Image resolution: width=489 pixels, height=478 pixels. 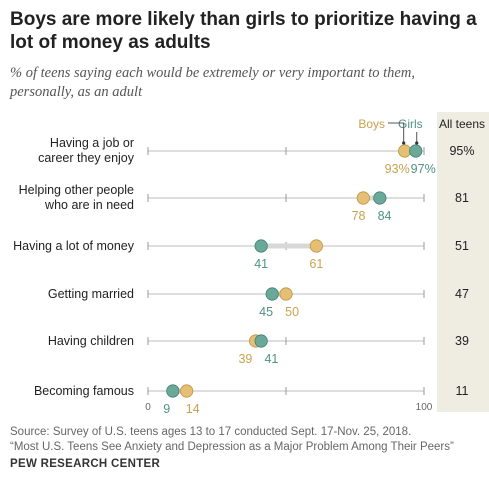 I want to click on boys-value-label: 93%, so click(x=397, y=169).